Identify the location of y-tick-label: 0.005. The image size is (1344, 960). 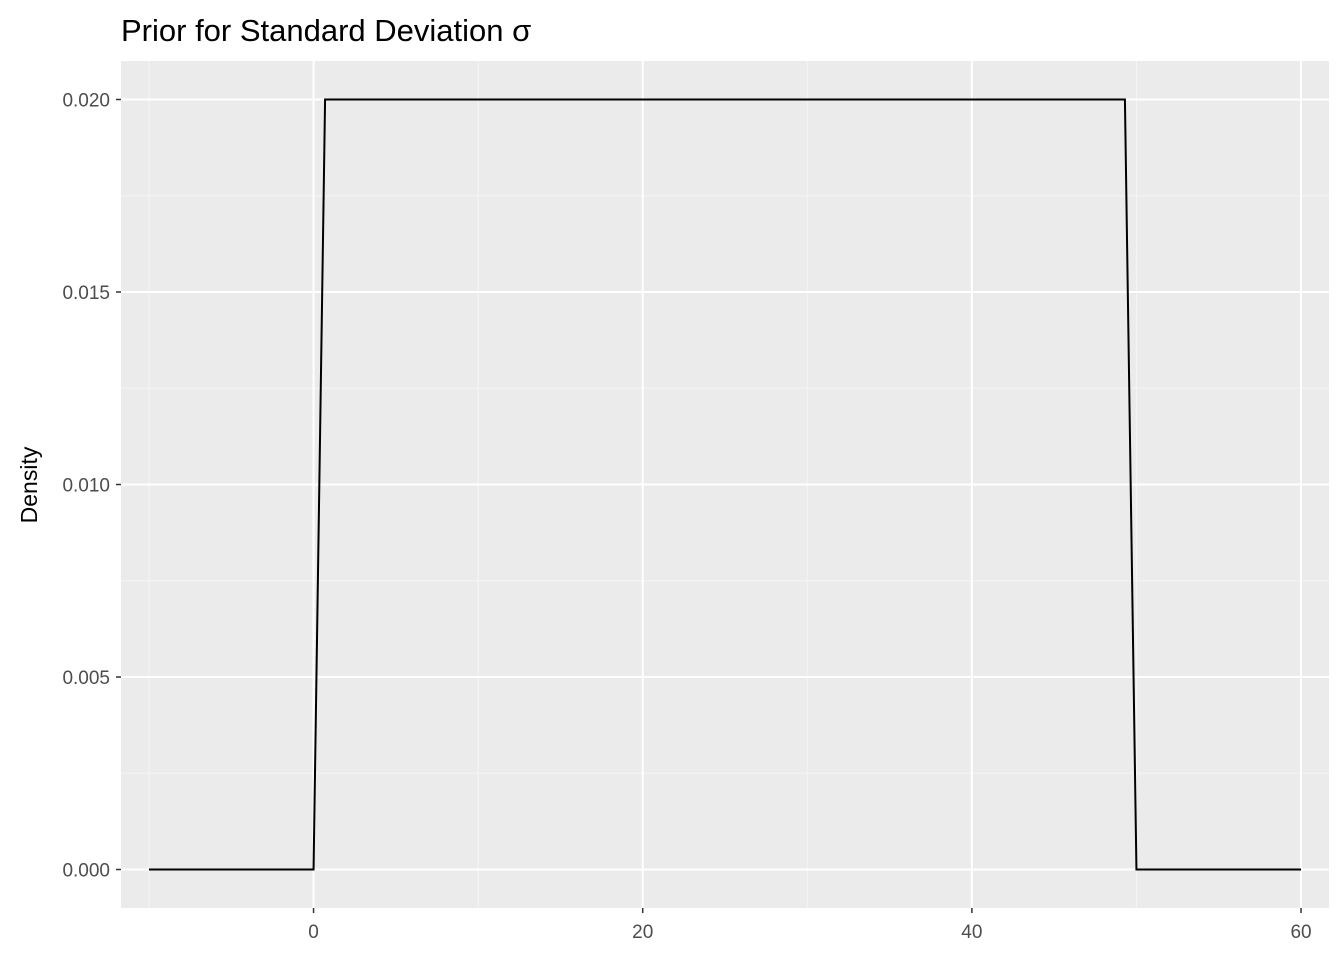
(86, 678).